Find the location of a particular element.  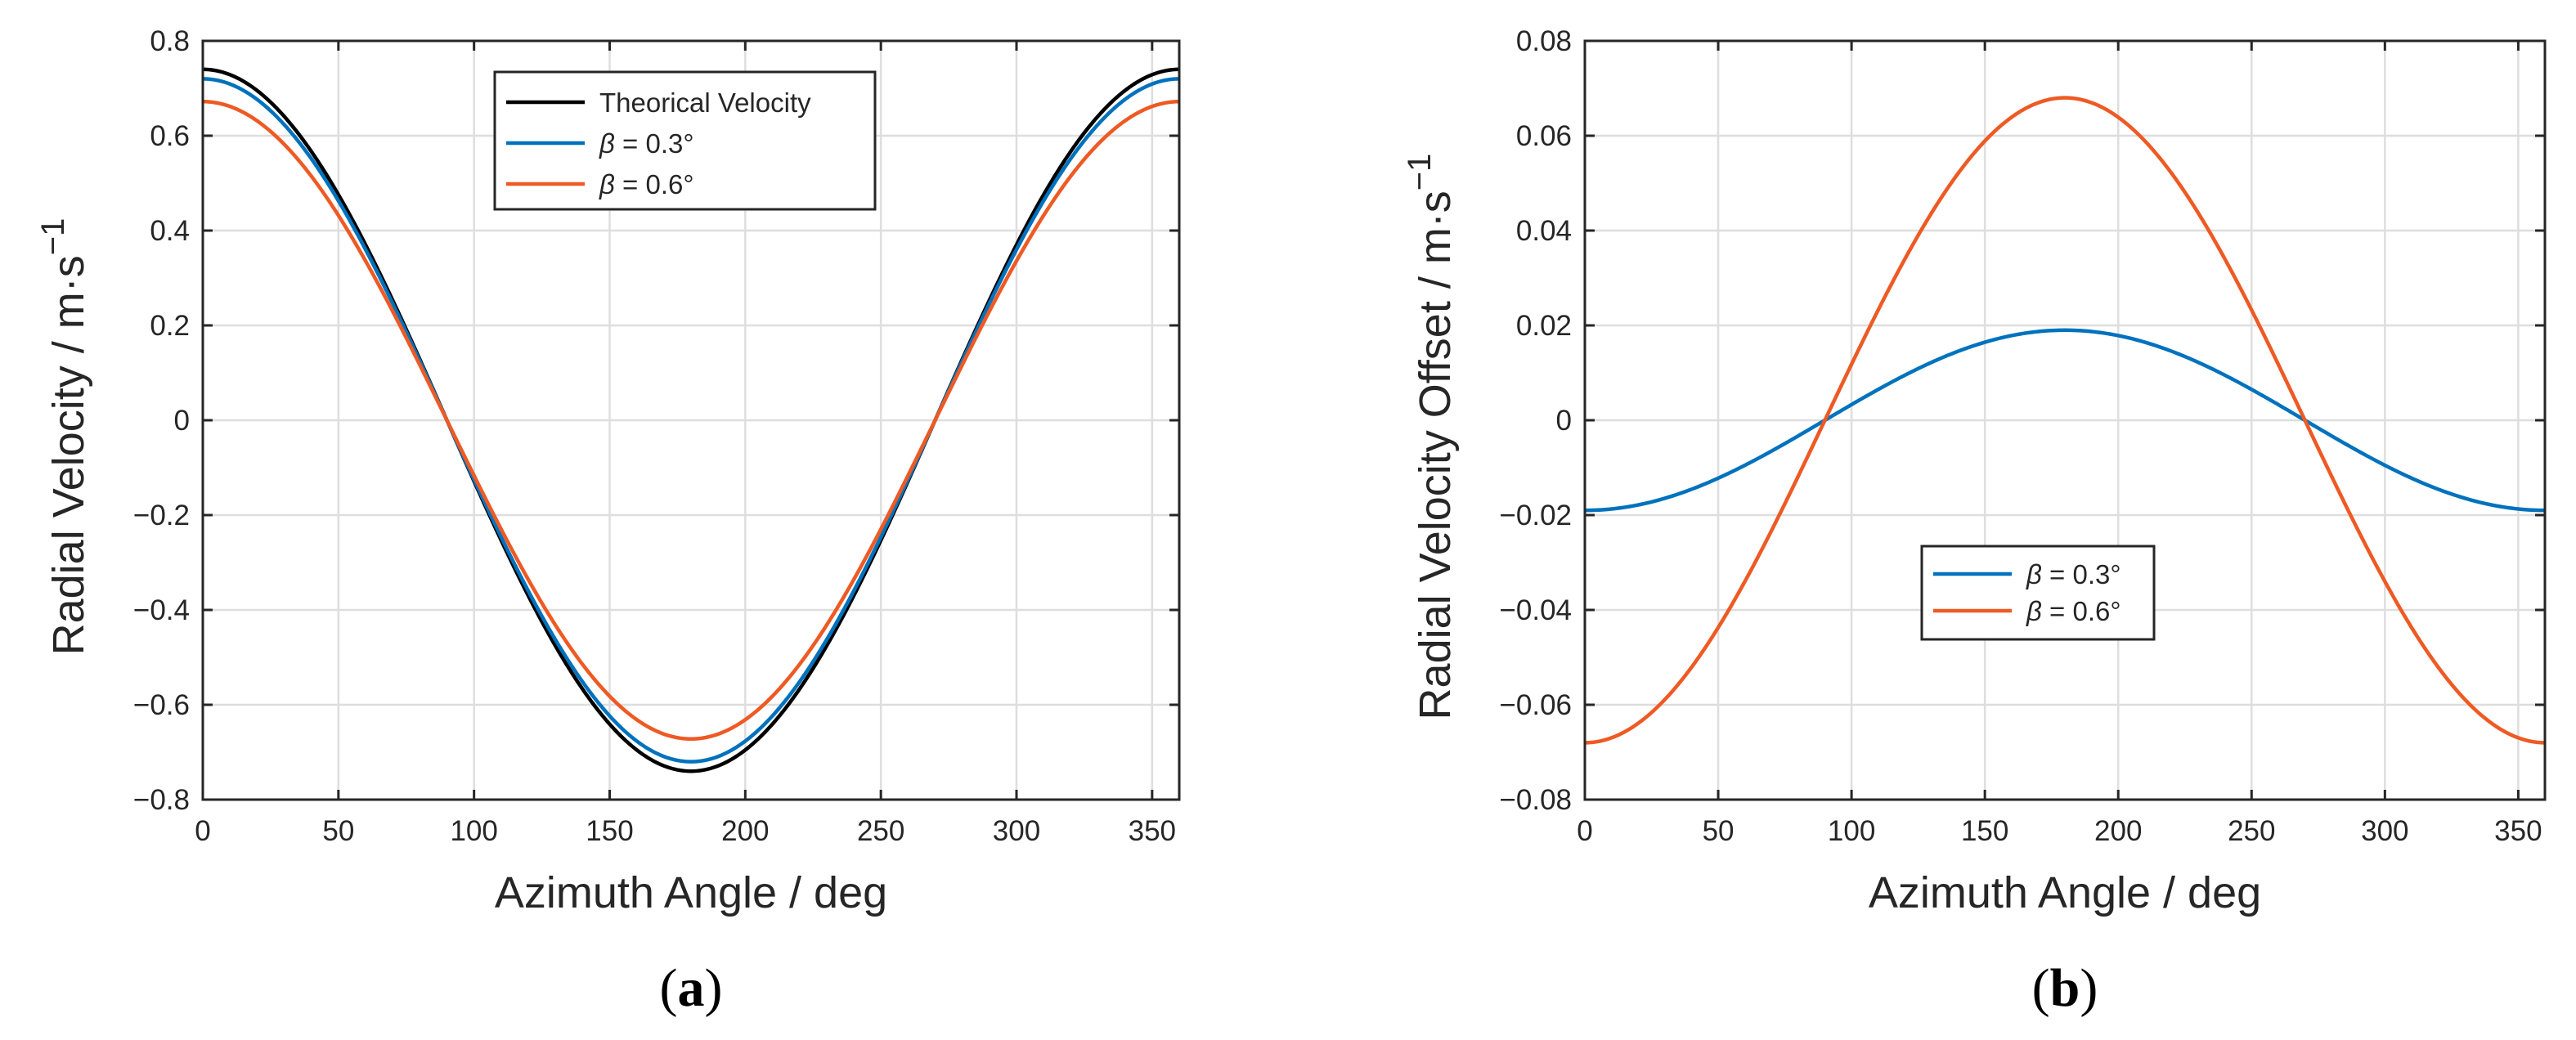

y-tick-label: 0.06 is located at coordinates (1544, 136).